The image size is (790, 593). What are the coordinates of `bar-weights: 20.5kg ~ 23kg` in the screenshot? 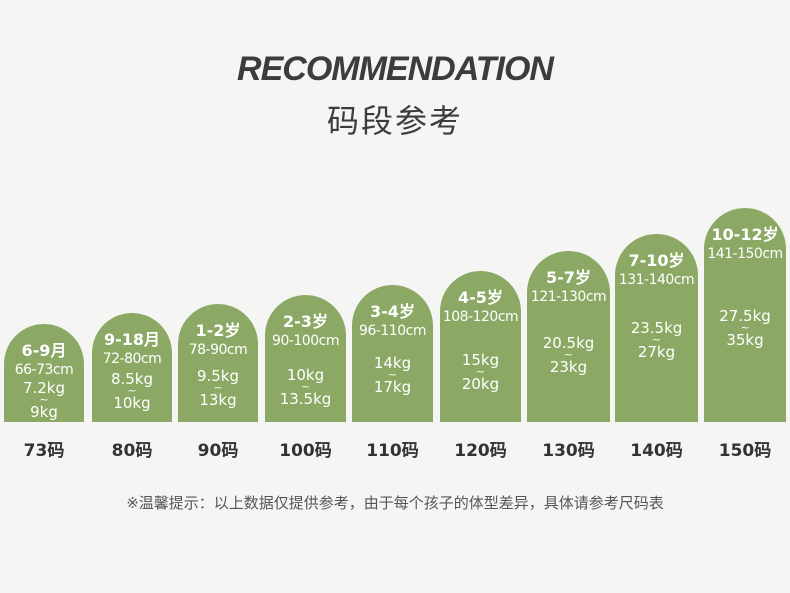 It's located at (568, 355).